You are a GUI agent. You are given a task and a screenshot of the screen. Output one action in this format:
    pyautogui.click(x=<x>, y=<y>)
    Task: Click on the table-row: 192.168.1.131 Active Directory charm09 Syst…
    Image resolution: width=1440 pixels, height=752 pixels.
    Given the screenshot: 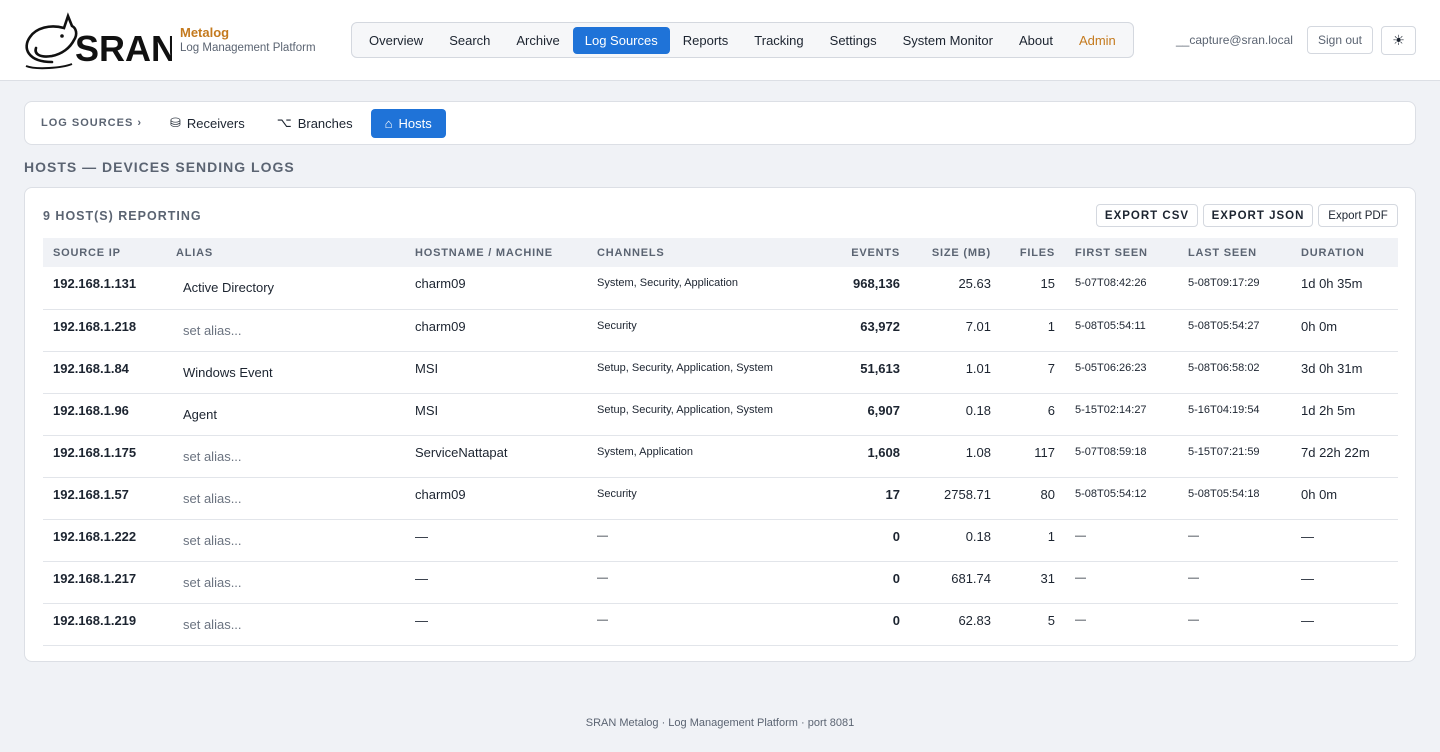 What is the action you would take?
    pyautogui.click(x=720, y=288)
    